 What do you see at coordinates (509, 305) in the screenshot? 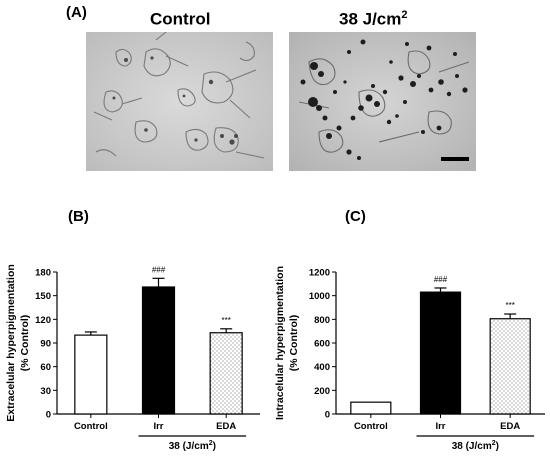
I see `chart-c-annotation-2: ***` at bounding box center [509, 305].